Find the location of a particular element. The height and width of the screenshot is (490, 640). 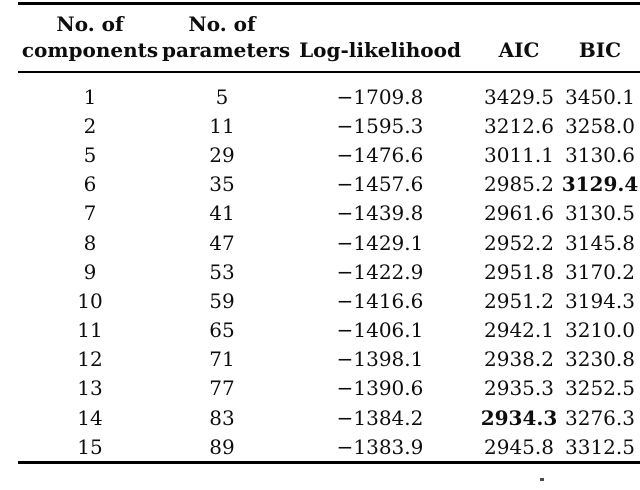

table-cell: 3230.8 is located at coordinates (600, 359).